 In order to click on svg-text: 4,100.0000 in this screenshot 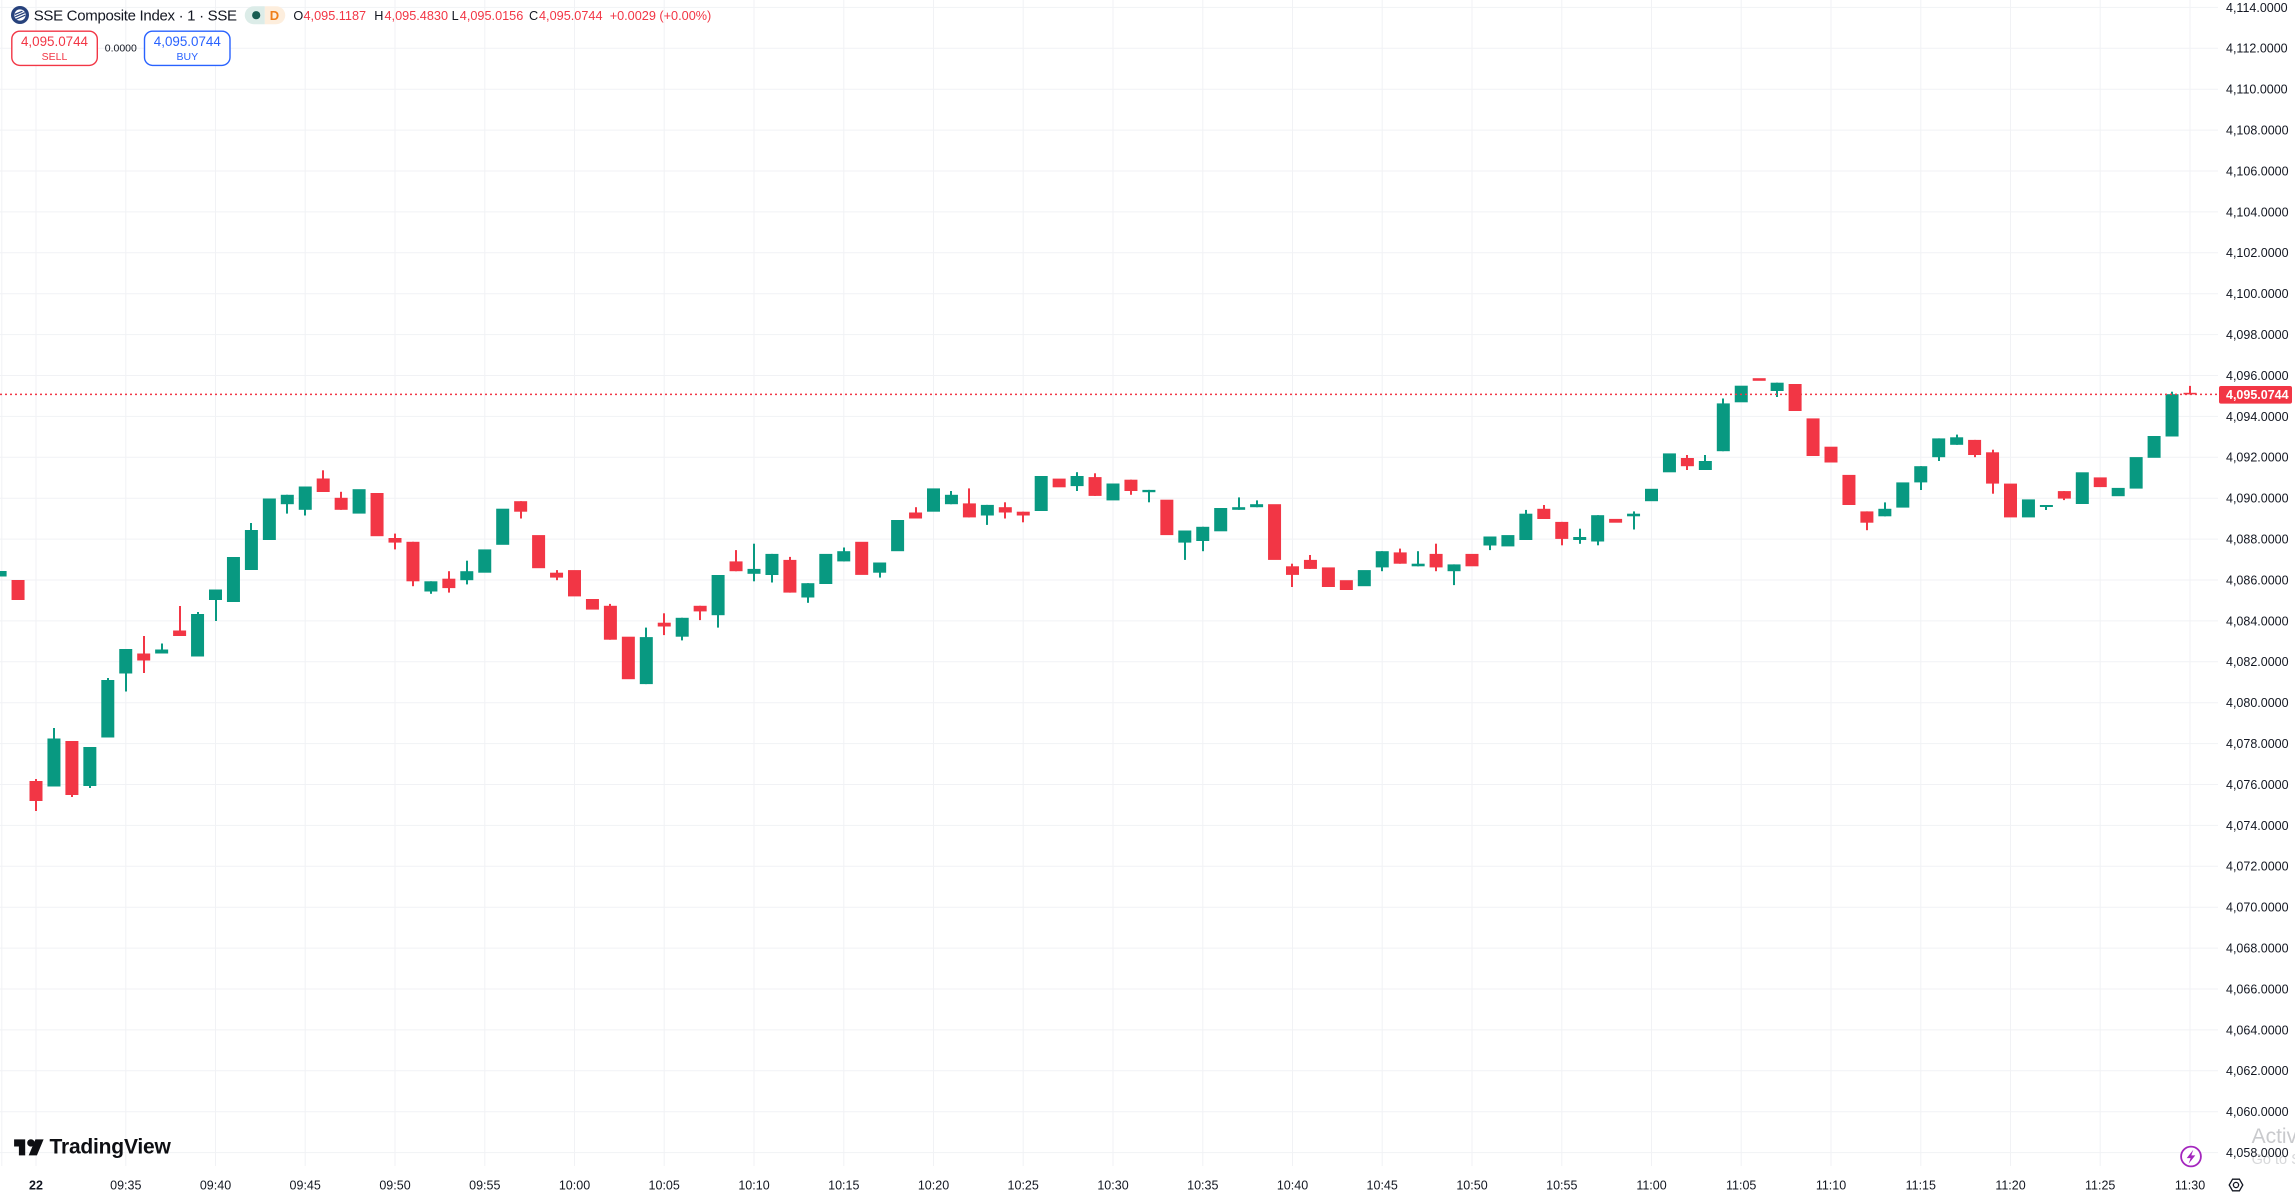, I will do `click(2257, 294)`.